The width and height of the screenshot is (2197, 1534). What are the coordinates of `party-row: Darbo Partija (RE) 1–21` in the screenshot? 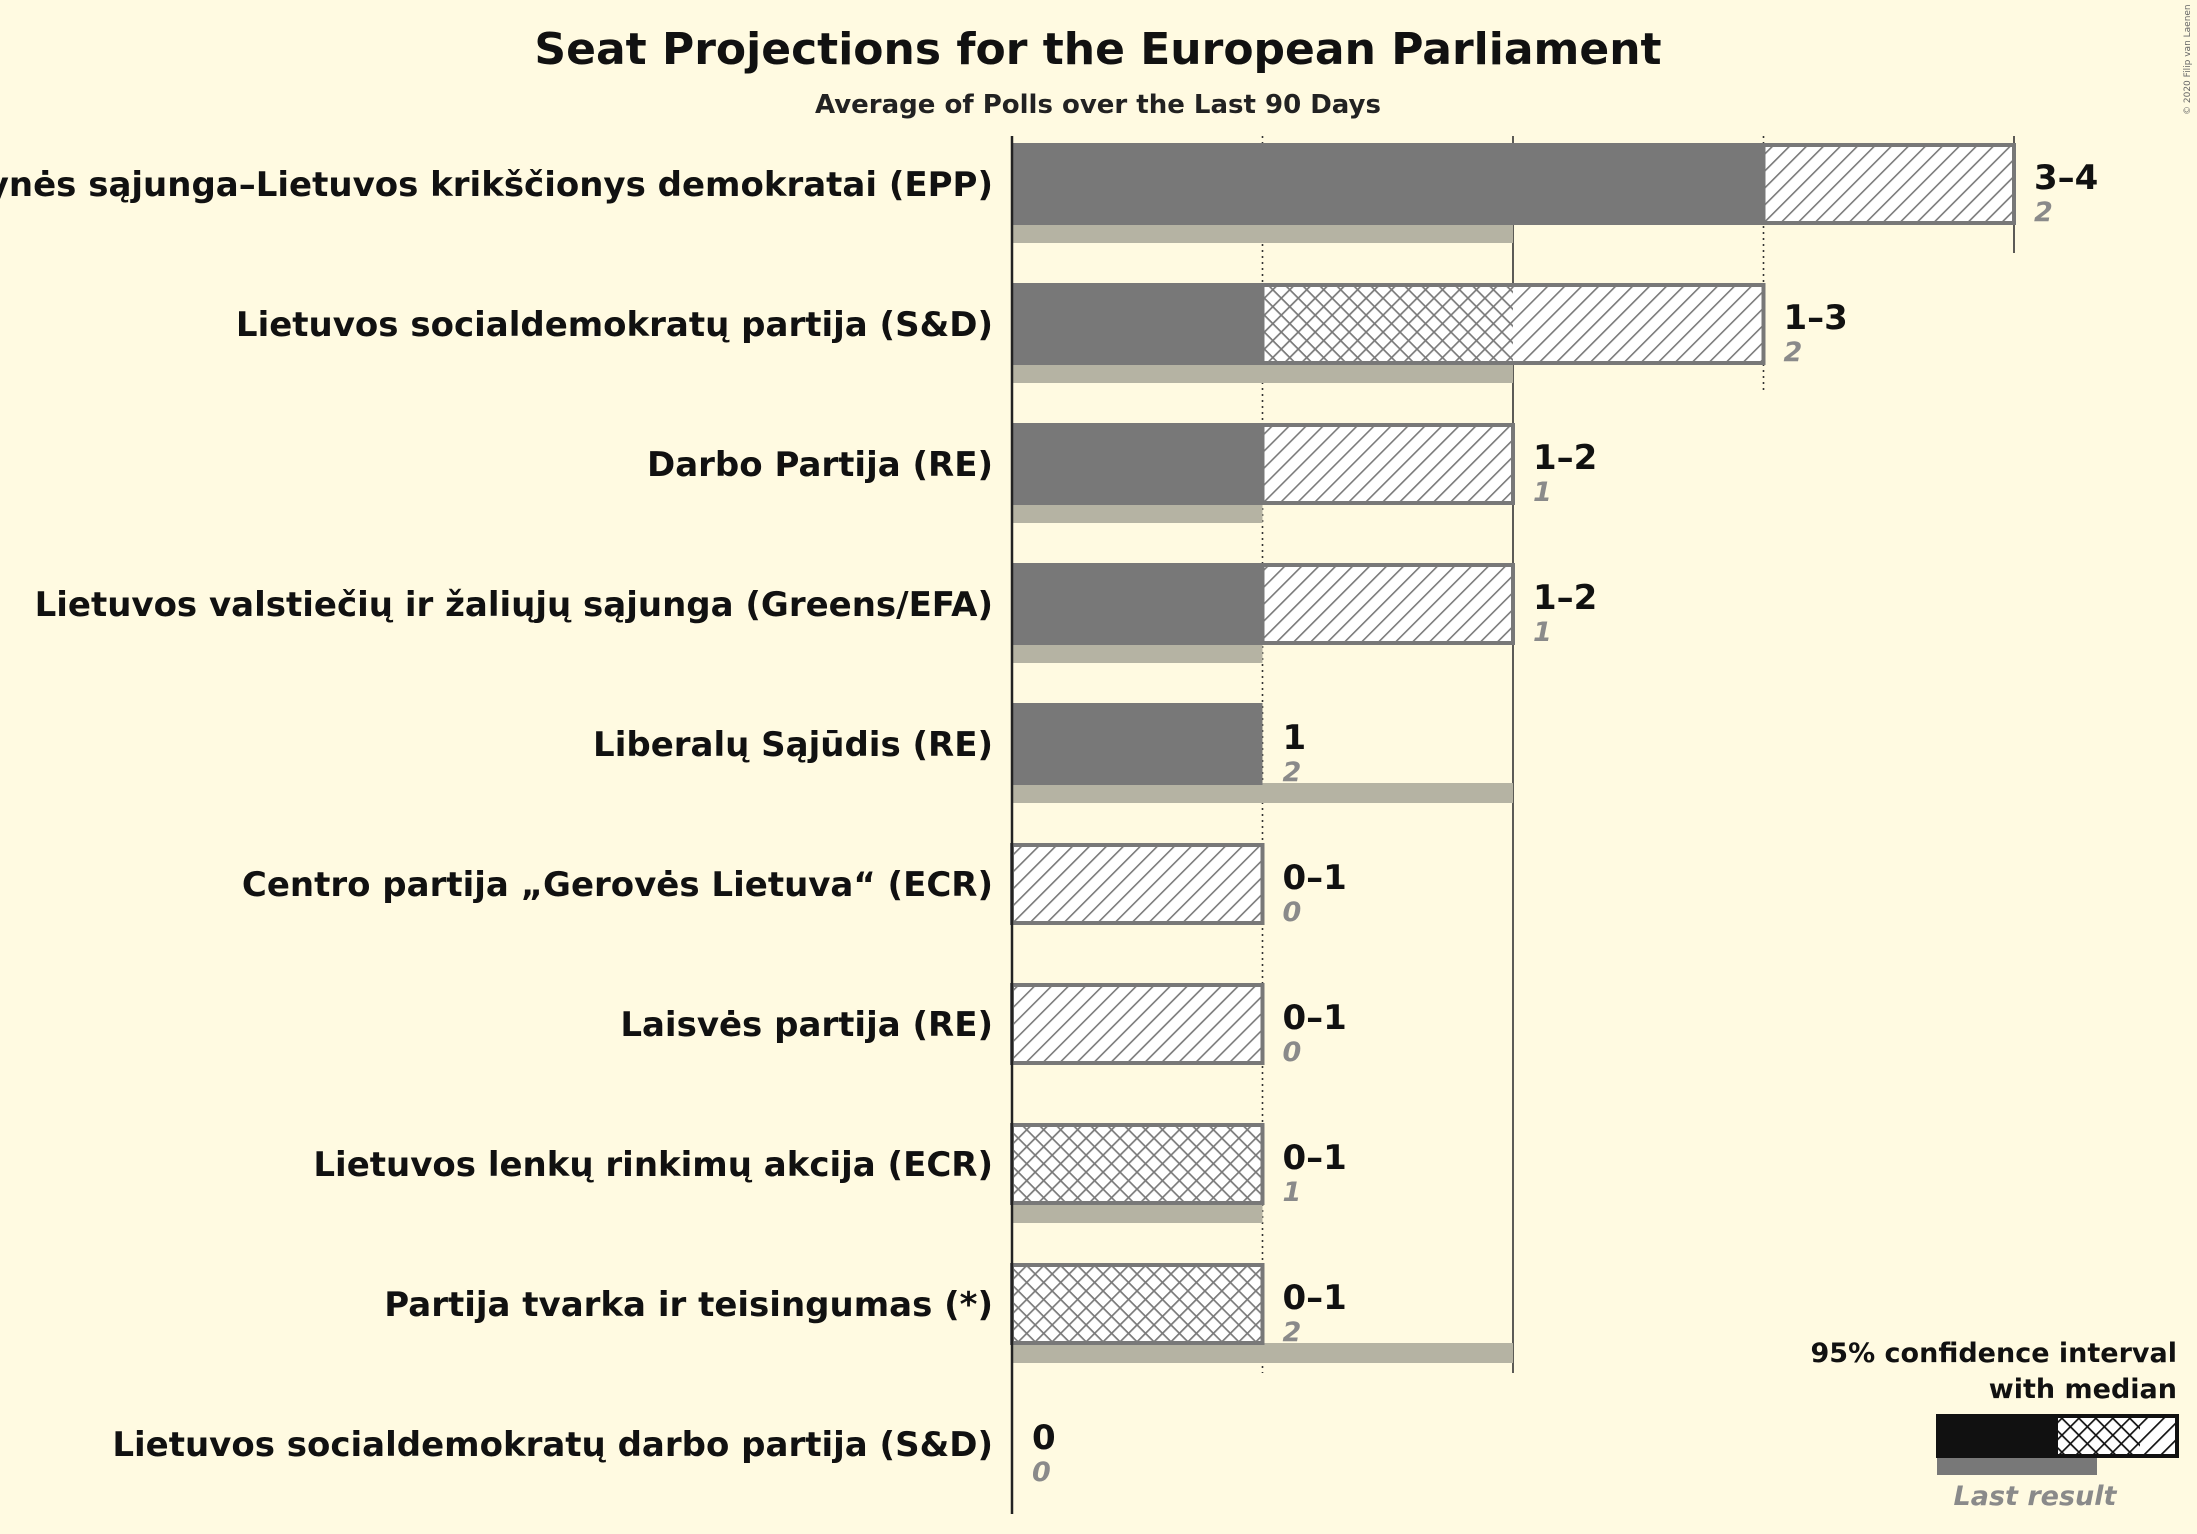 It's located at (1122, 473).